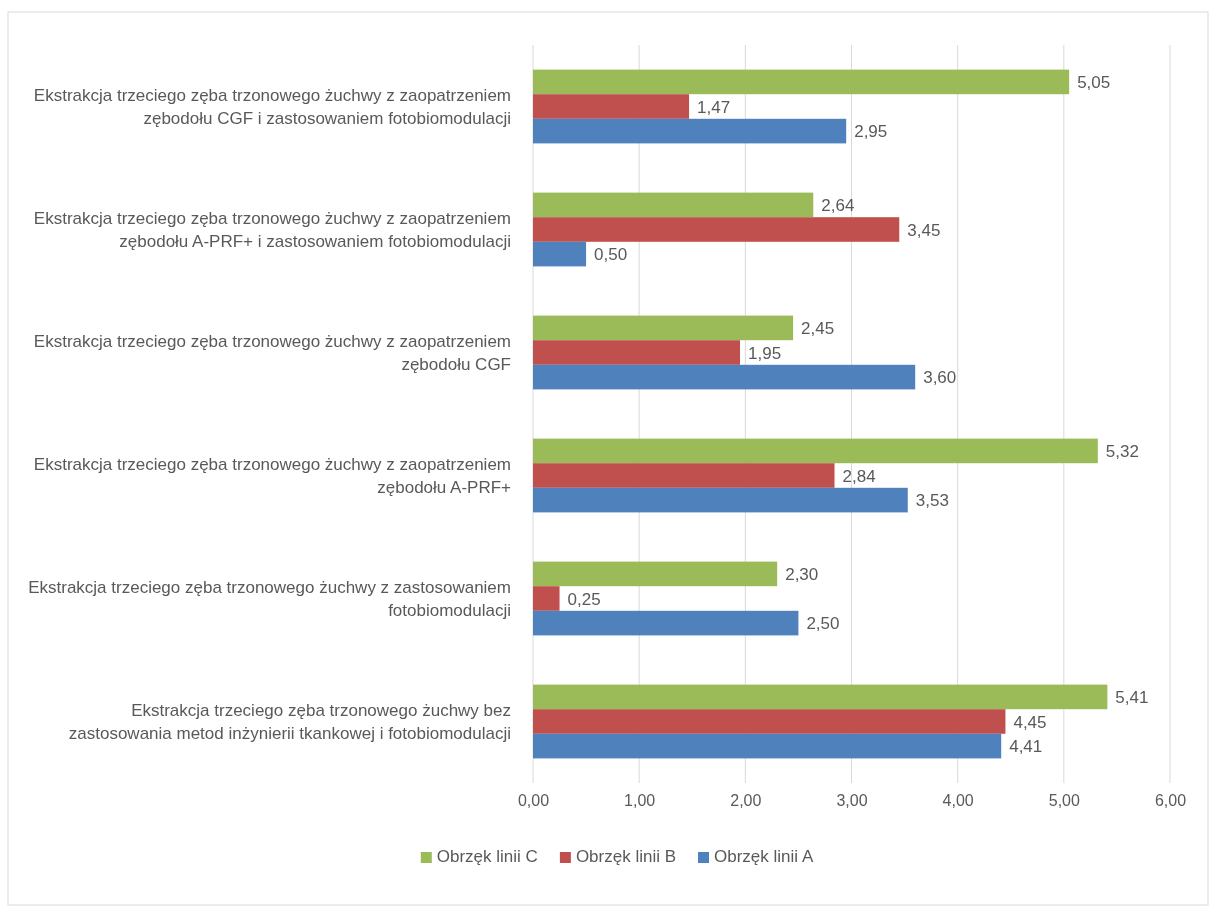  I want to click on y-tick-label: Ekstrakcja trzeciego zęba trzonowego żuchwy z zaopatrzeniem zębodołu A-PRF+, so click(272, 476).